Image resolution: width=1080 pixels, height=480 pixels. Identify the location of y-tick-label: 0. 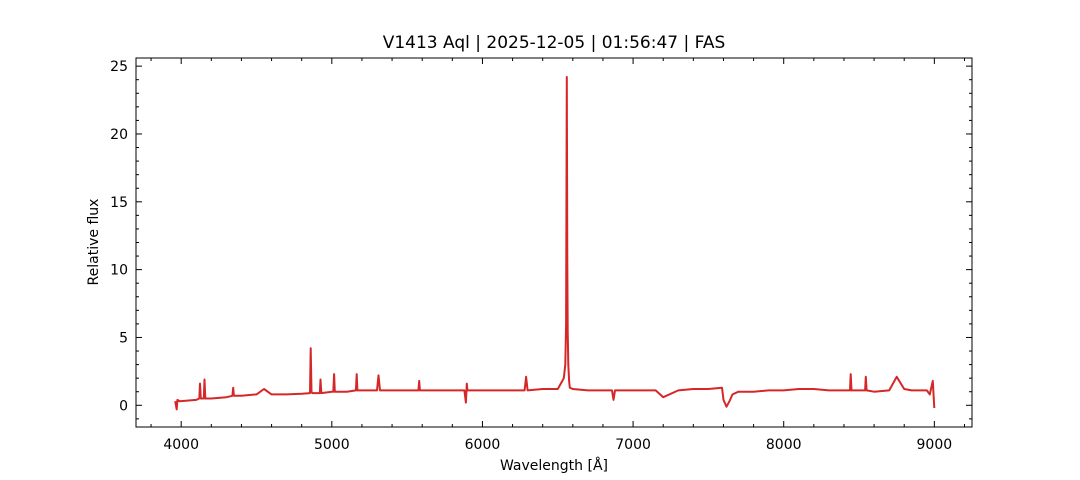
(123, 406).